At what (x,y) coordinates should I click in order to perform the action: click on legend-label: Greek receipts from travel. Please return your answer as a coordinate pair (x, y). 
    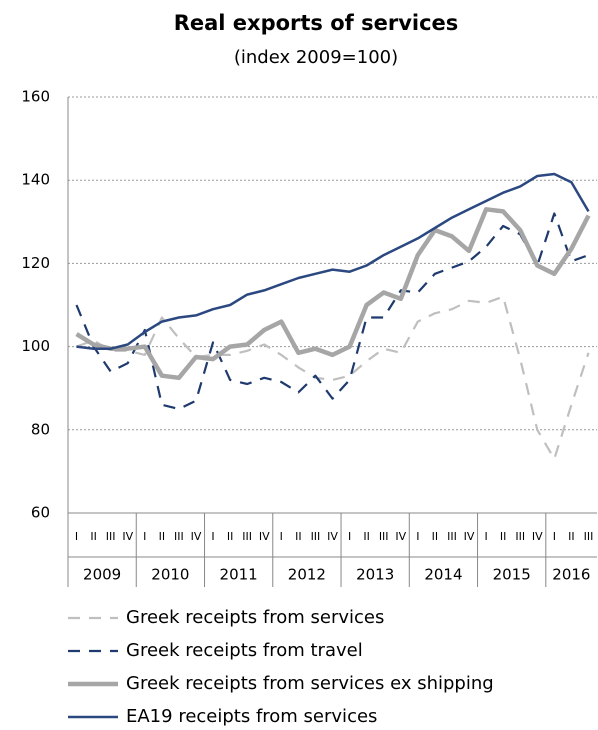
    Looking at the image, I should click on (244, 650).